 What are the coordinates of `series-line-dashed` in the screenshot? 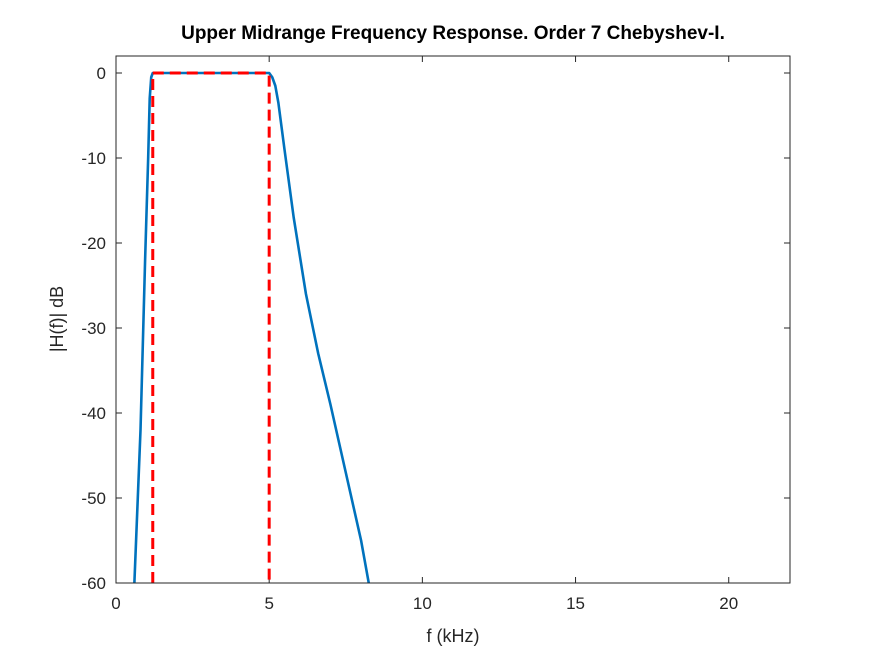 It's located at (211, 327).